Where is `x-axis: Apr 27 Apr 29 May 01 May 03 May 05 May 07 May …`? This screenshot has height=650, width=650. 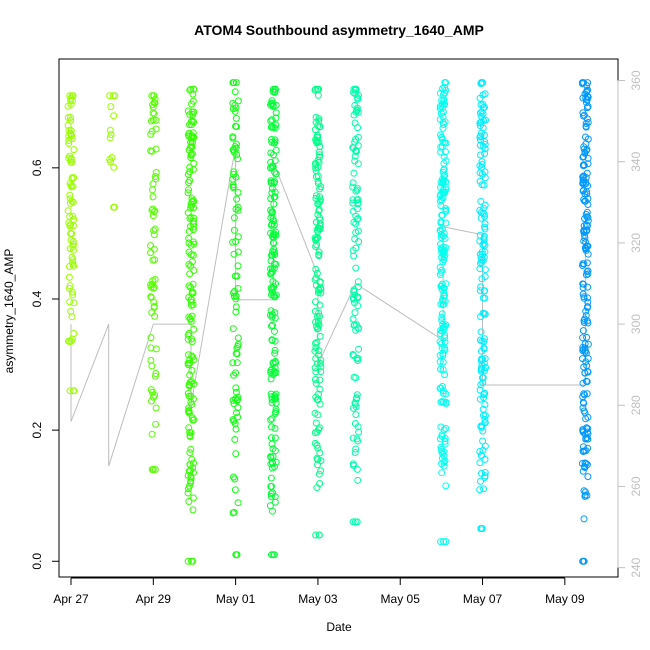
x-axis: Apr 27 Apr 29 May 01 May 03 May 05 May 07 May … is located at coordinates (319, 591).